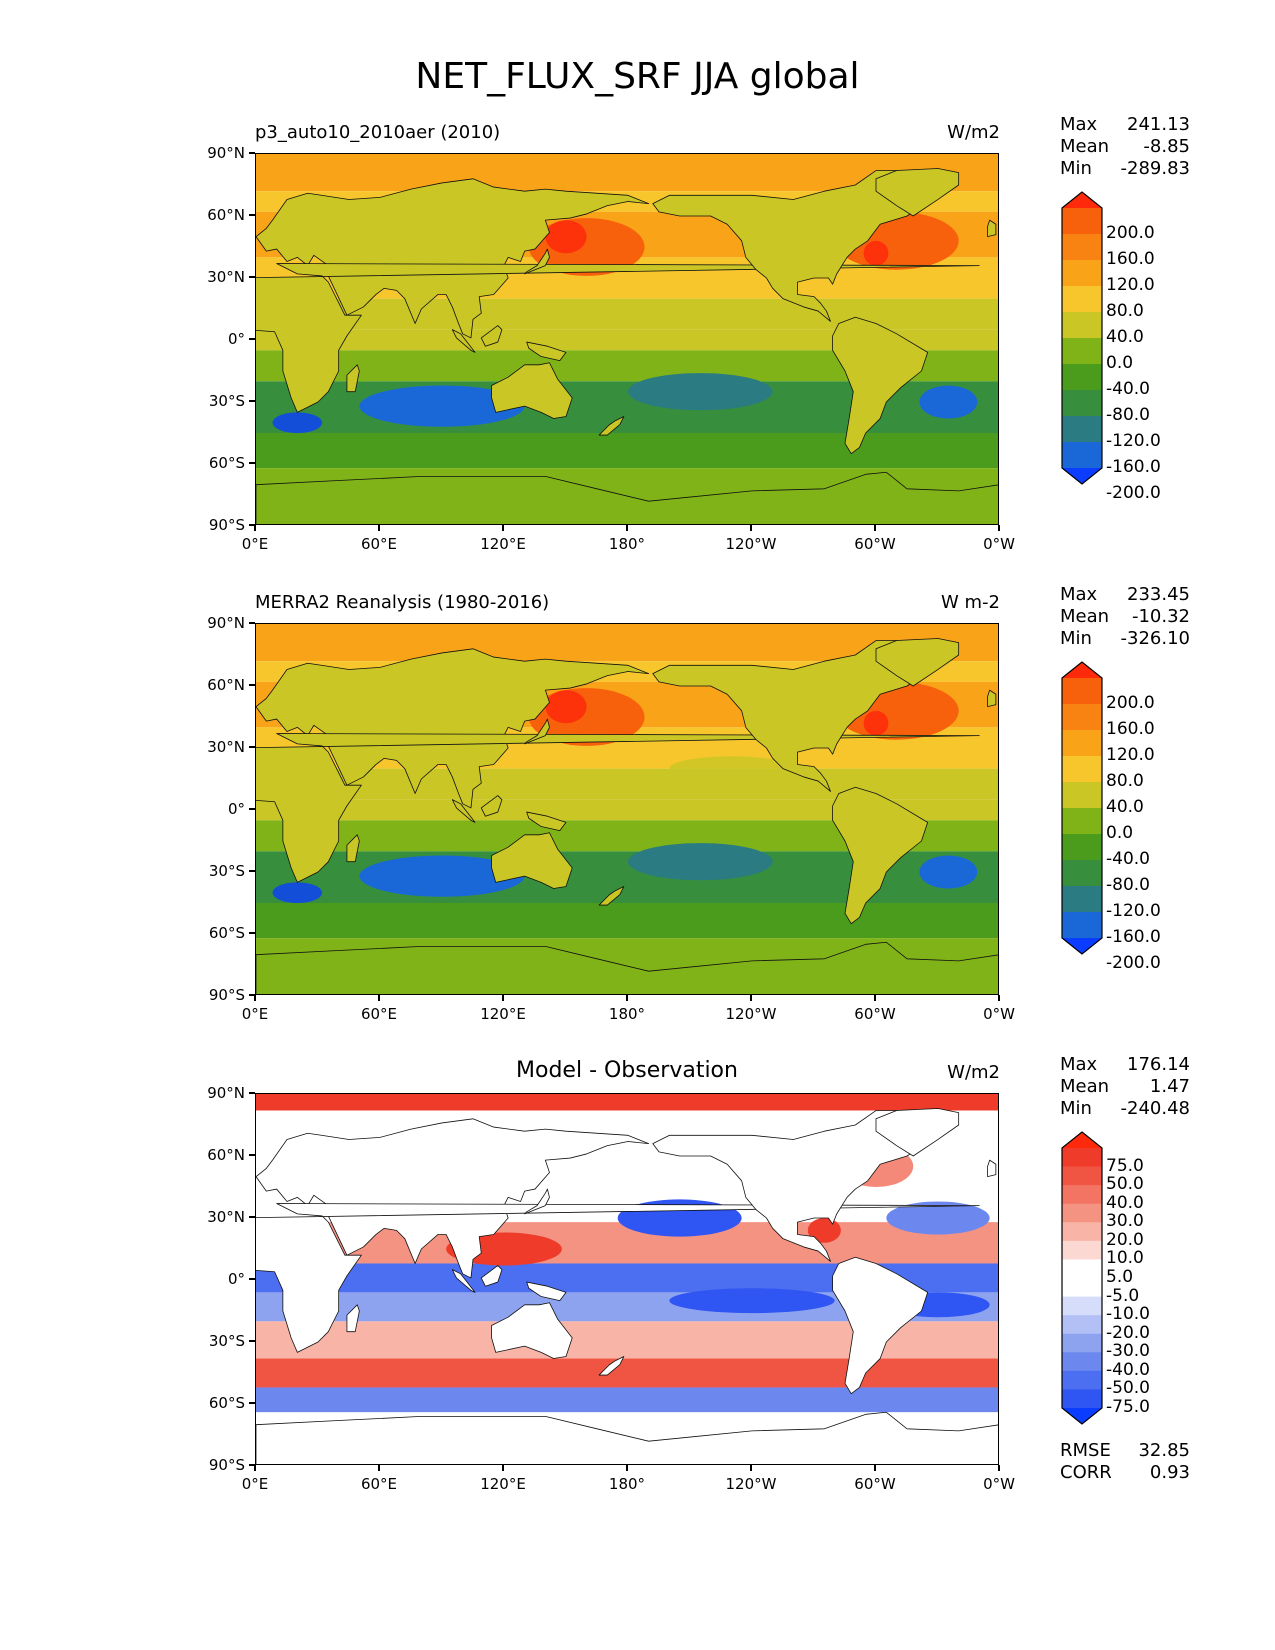  I want to click on skill-box: RMSE 32.85 CORR 0.93, so click(1125, 1462).